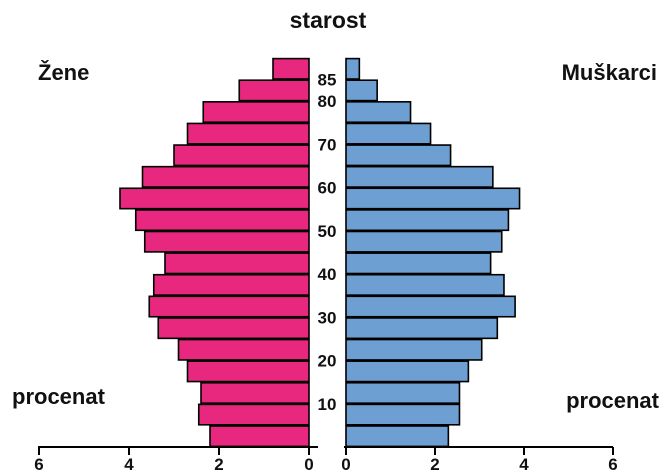 This screenshot has height=474, width=663. I want to click on tick-label-male: 6, so click(612, 464).